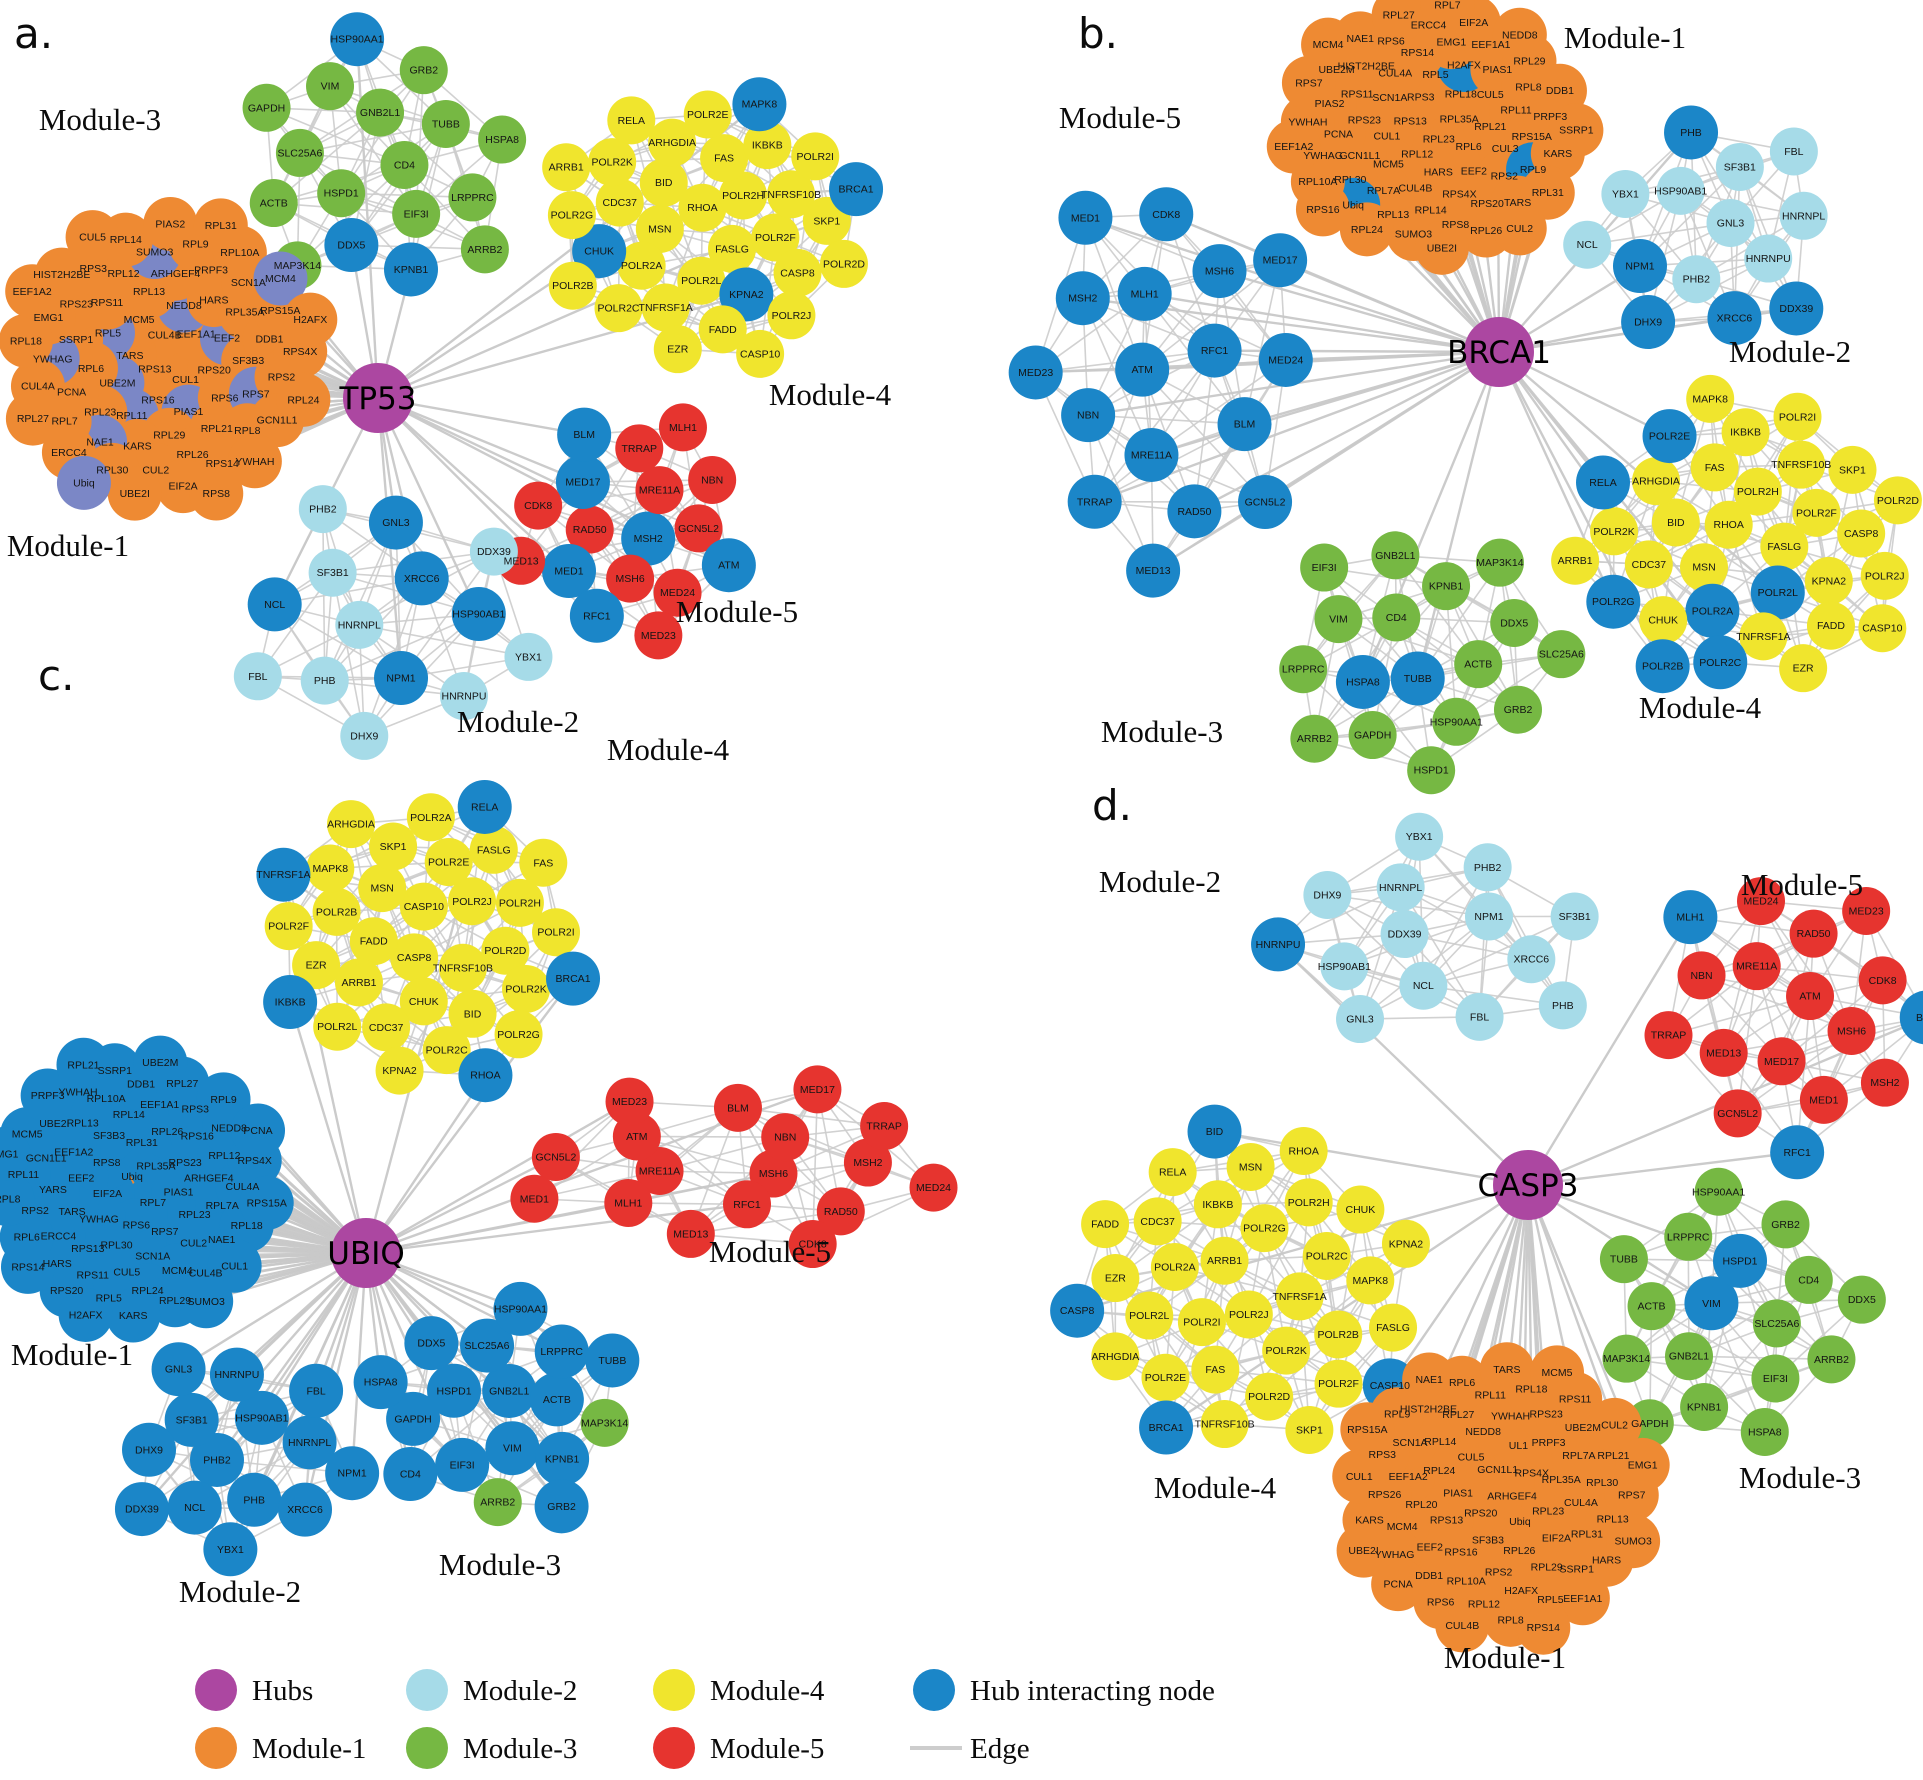 Image resolution: width=1923 pixels, height=1780 pixels. What do you see at coordinates (240, 1591) in the screenshot?
I see `module-label-c-Module-2: Module-2` at bounding box center [240, 1591].